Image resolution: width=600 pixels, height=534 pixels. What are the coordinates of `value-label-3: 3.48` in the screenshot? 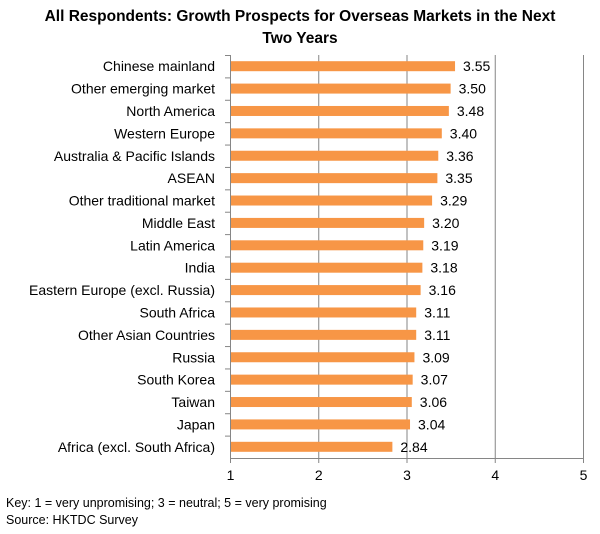 It's located at (470, 111).